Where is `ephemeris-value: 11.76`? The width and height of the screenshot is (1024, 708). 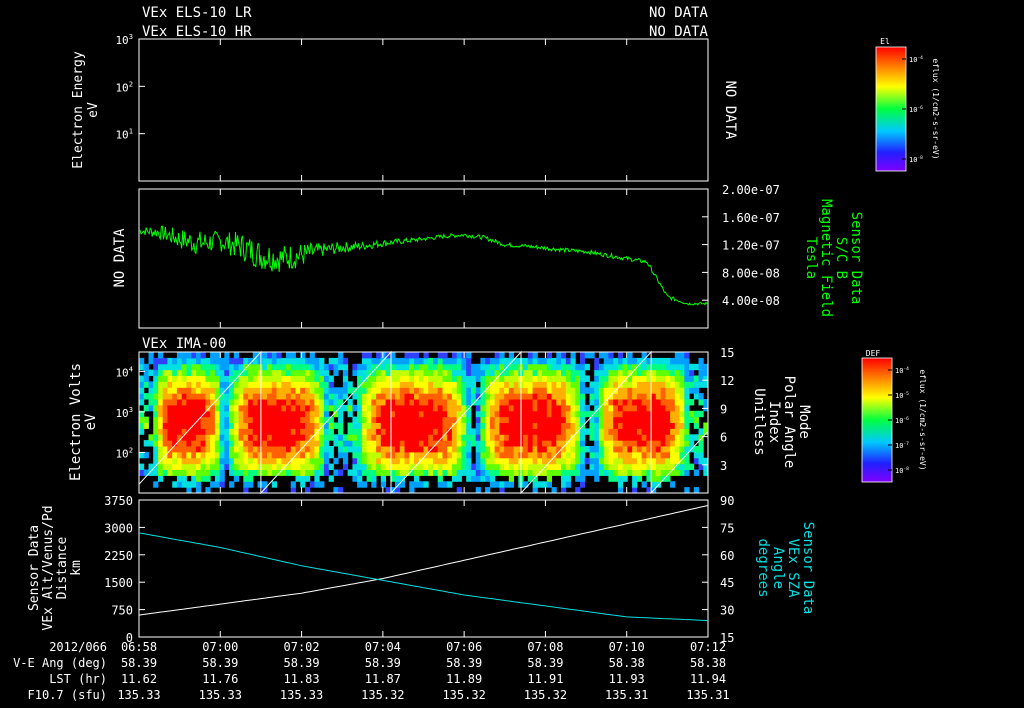 ephemeris-value: 11.76 is located at coordinates (220, 679).